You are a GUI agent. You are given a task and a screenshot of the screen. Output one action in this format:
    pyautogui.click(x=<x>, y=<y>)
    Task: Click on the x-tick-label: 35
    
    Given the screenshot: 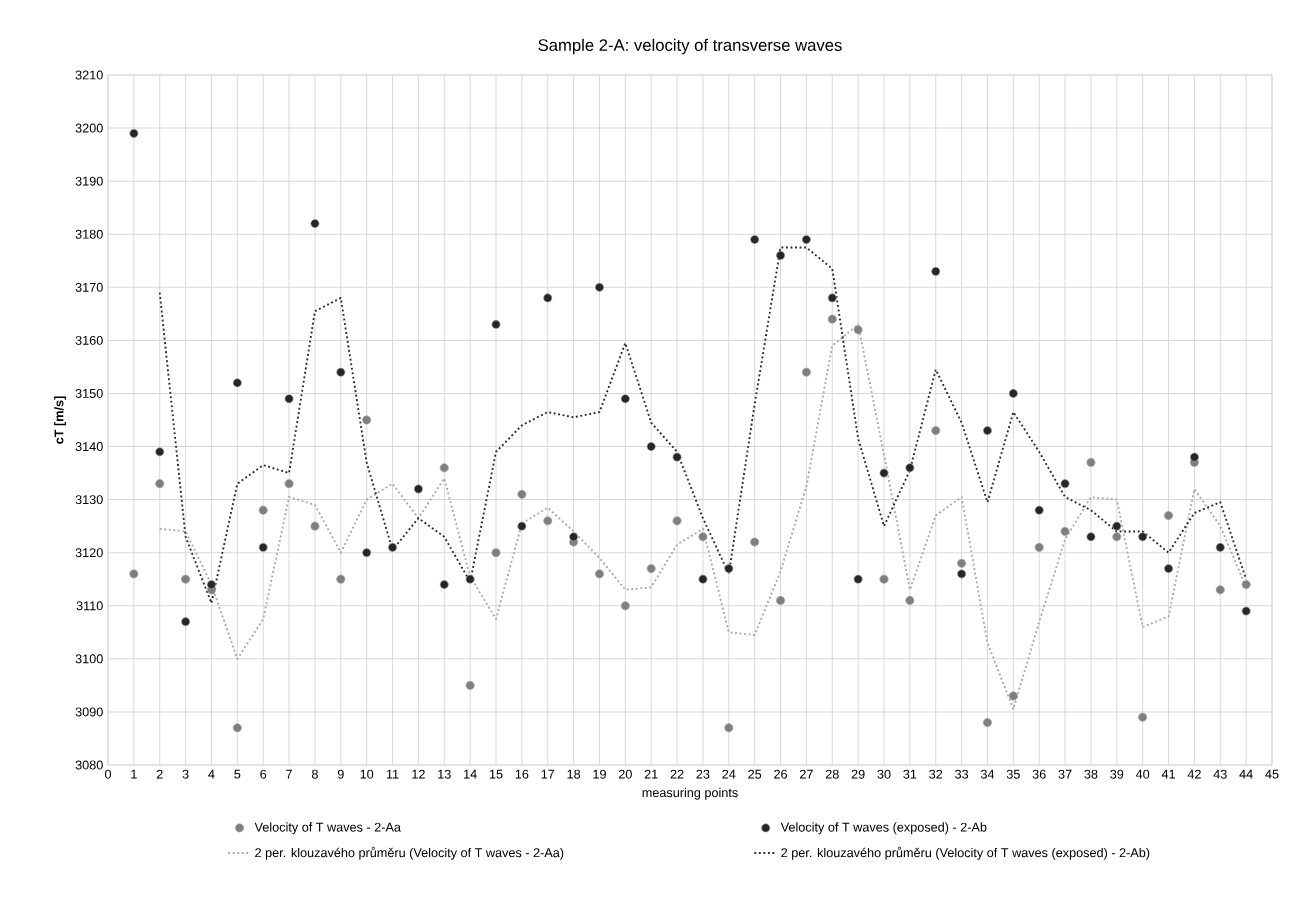 What is the action you would take?
    pyautogui.click(x=1013, y=774)
    